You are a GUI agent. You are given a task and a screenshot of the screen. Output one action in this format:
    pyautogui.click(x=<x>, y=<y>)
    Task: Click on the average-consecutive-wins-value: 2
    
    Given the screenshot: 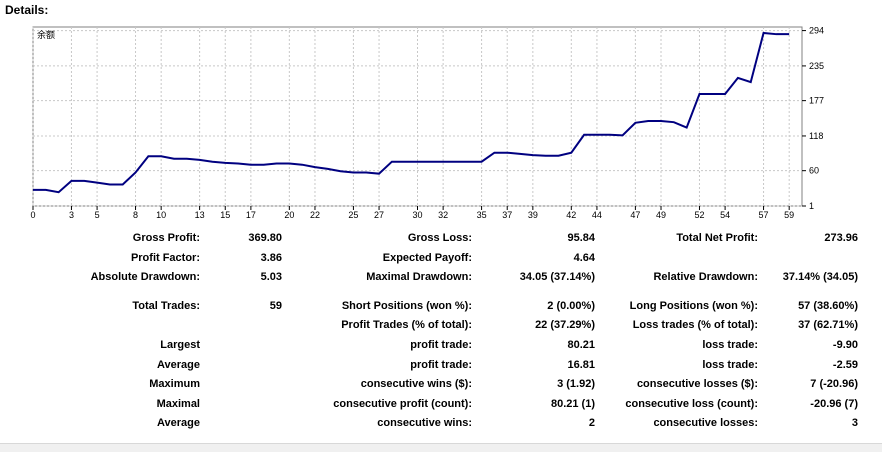 What is the action you would take?
    pyautogui.click(x=591, y=423)
    